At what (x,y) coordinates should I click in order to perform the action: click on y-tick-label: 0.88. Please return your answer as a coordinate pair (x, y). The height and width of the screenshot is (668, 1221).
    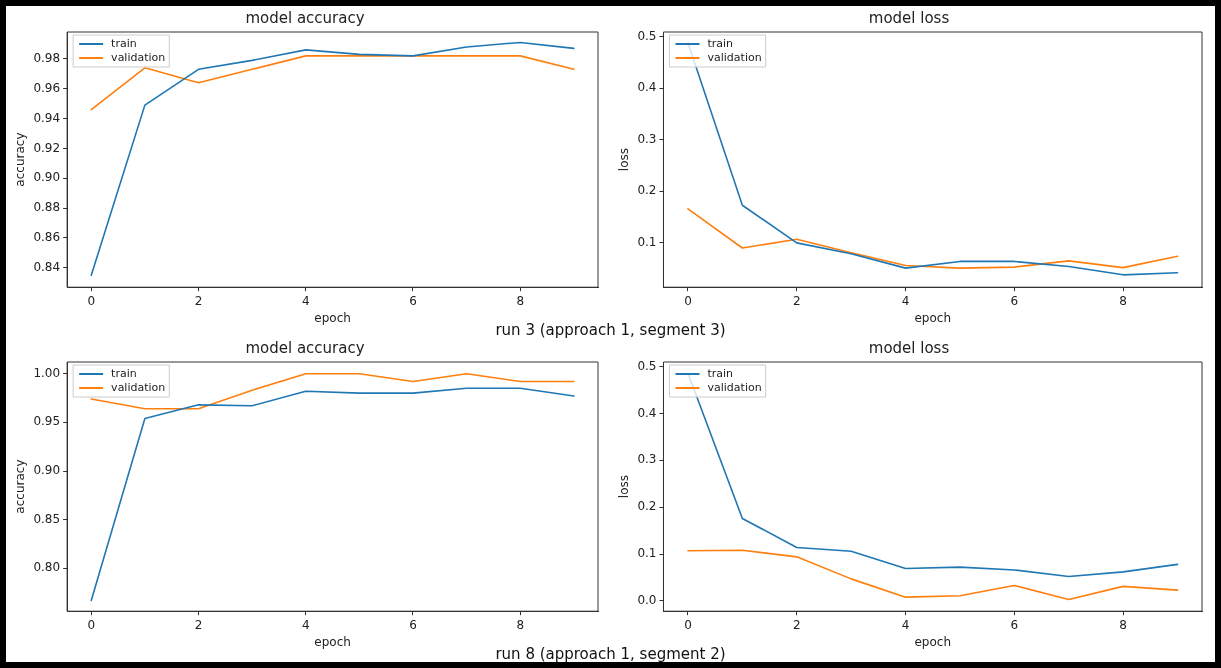
    Looking at the image, I should click on (47, 207).